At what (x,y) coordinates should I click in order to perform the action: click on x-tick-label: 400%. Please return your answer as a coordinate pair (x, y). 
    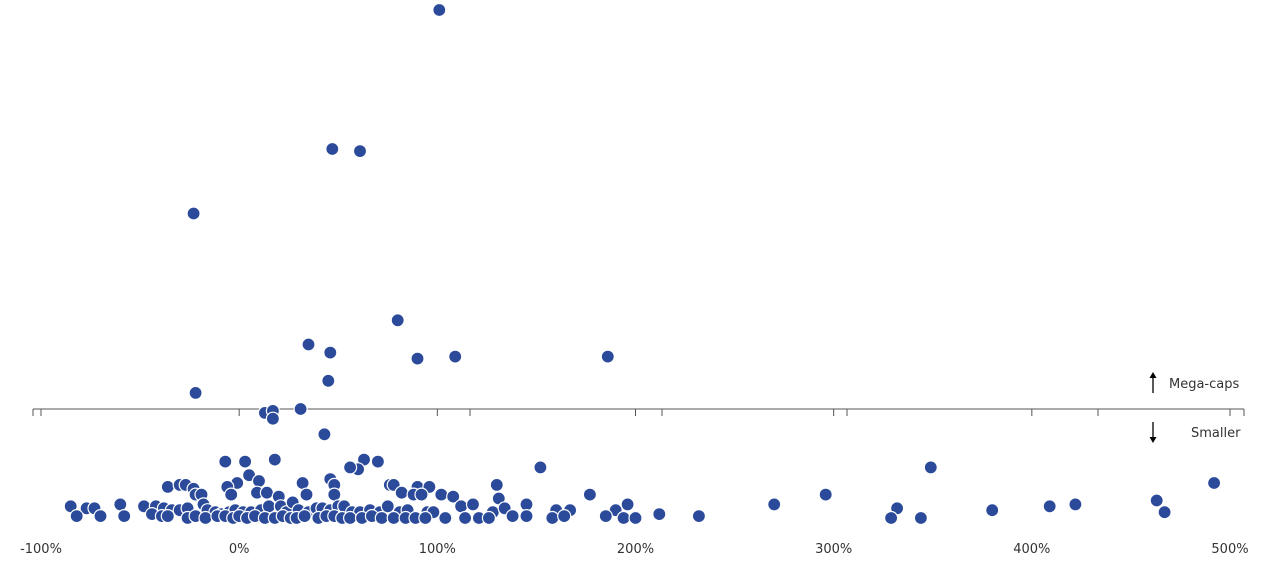
    Looking at the image, I should click on (1031, 549).